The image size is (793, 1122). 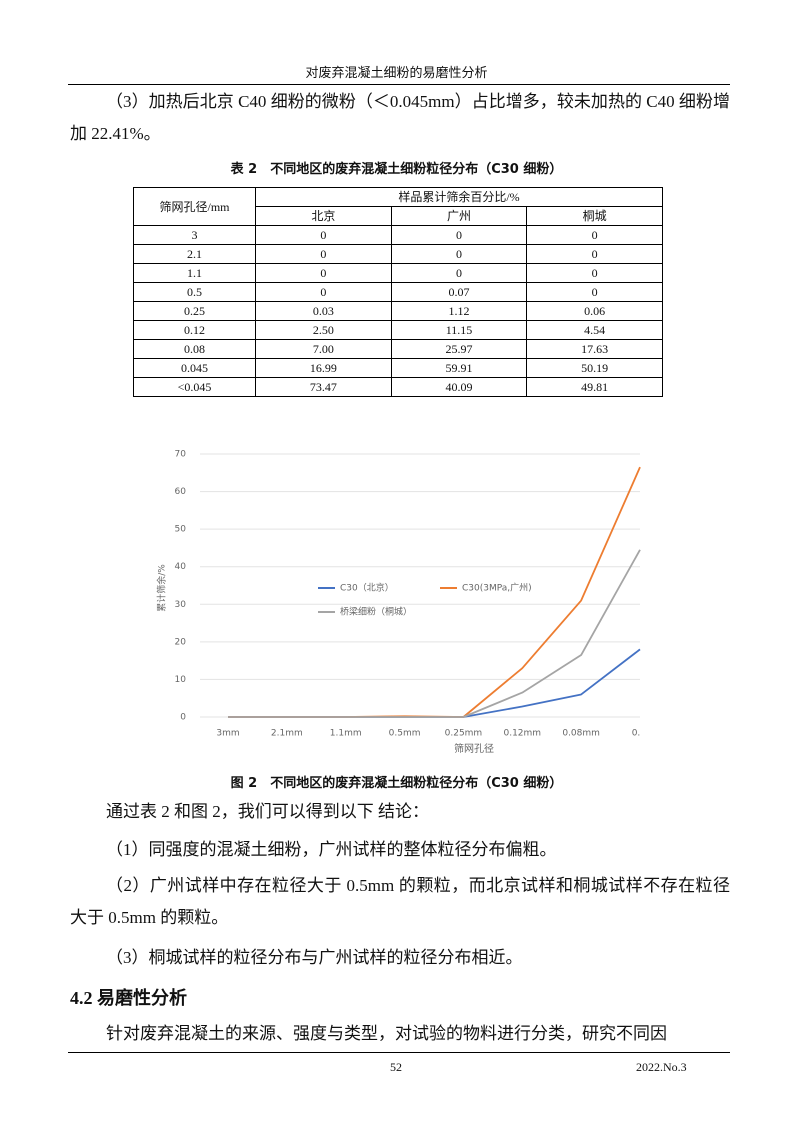 I want to click on footer-rule, so click(x=399, y=1052).